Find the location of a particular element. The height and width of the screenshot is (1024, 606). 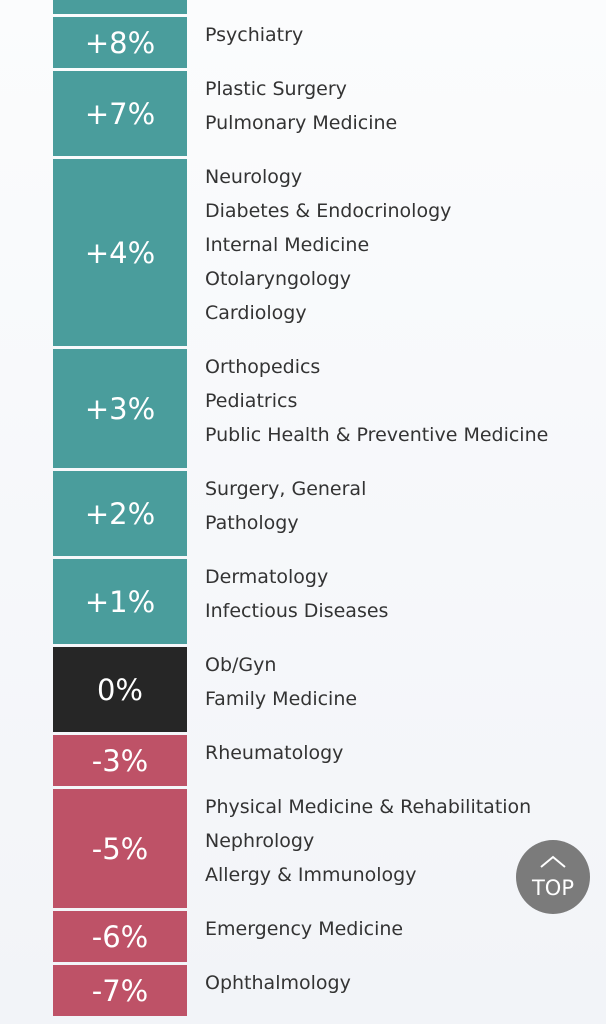

top-button: TOP is located at coordinates (553, 877).